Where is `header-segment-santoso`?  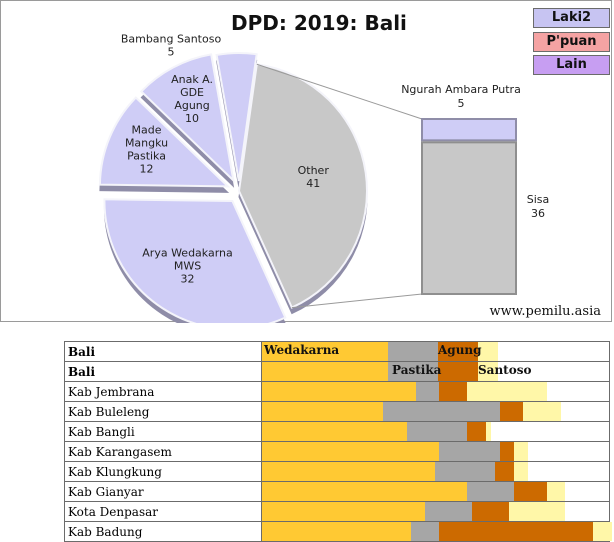 header-segment-santoso is located at coordinates (488, 351).